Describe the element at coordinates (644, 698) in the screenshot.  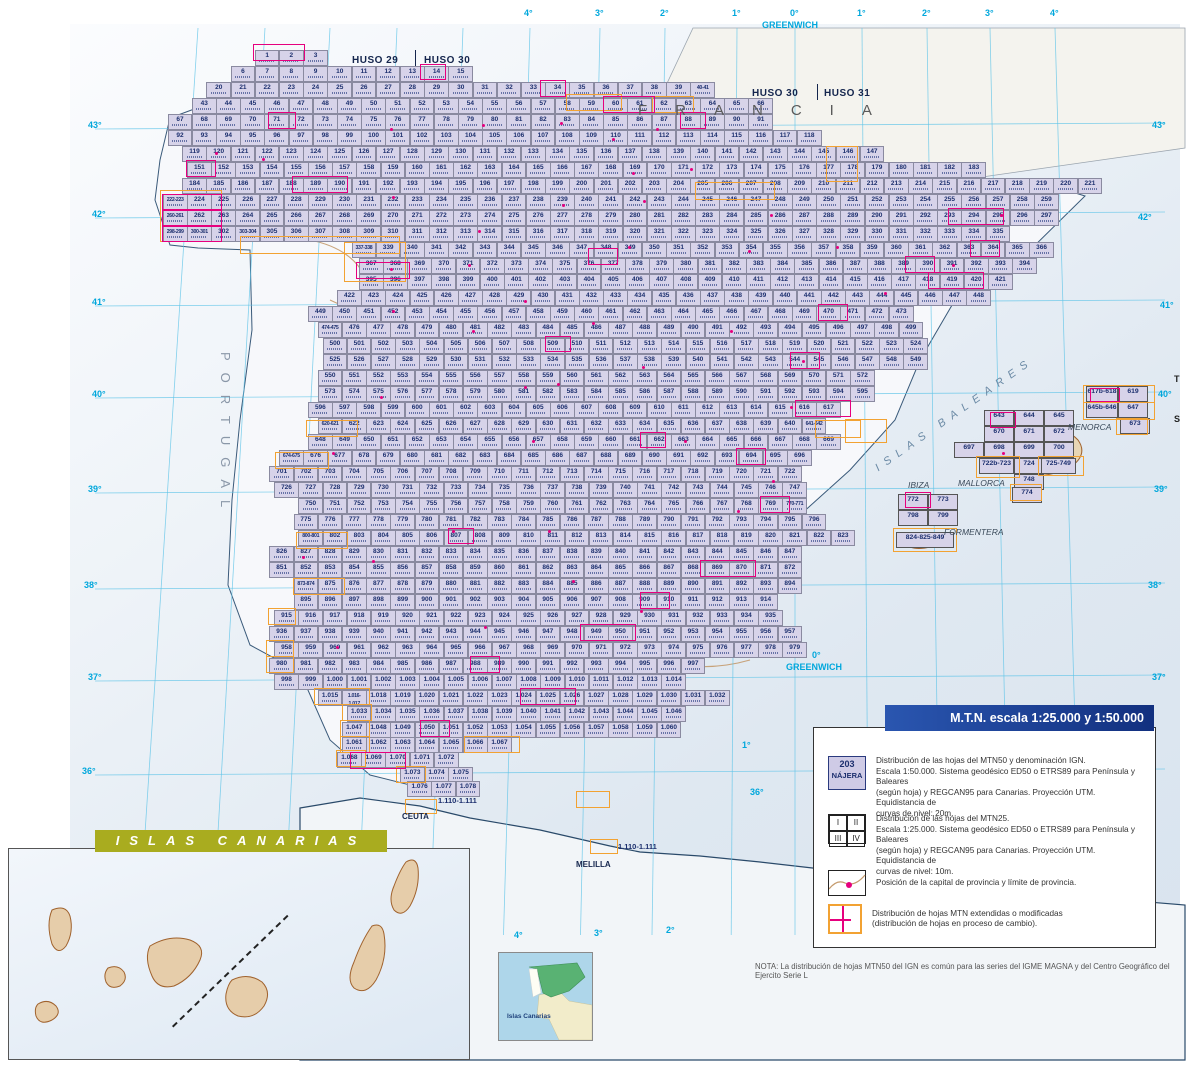
I see `grid-cell: 1.029` at that location.